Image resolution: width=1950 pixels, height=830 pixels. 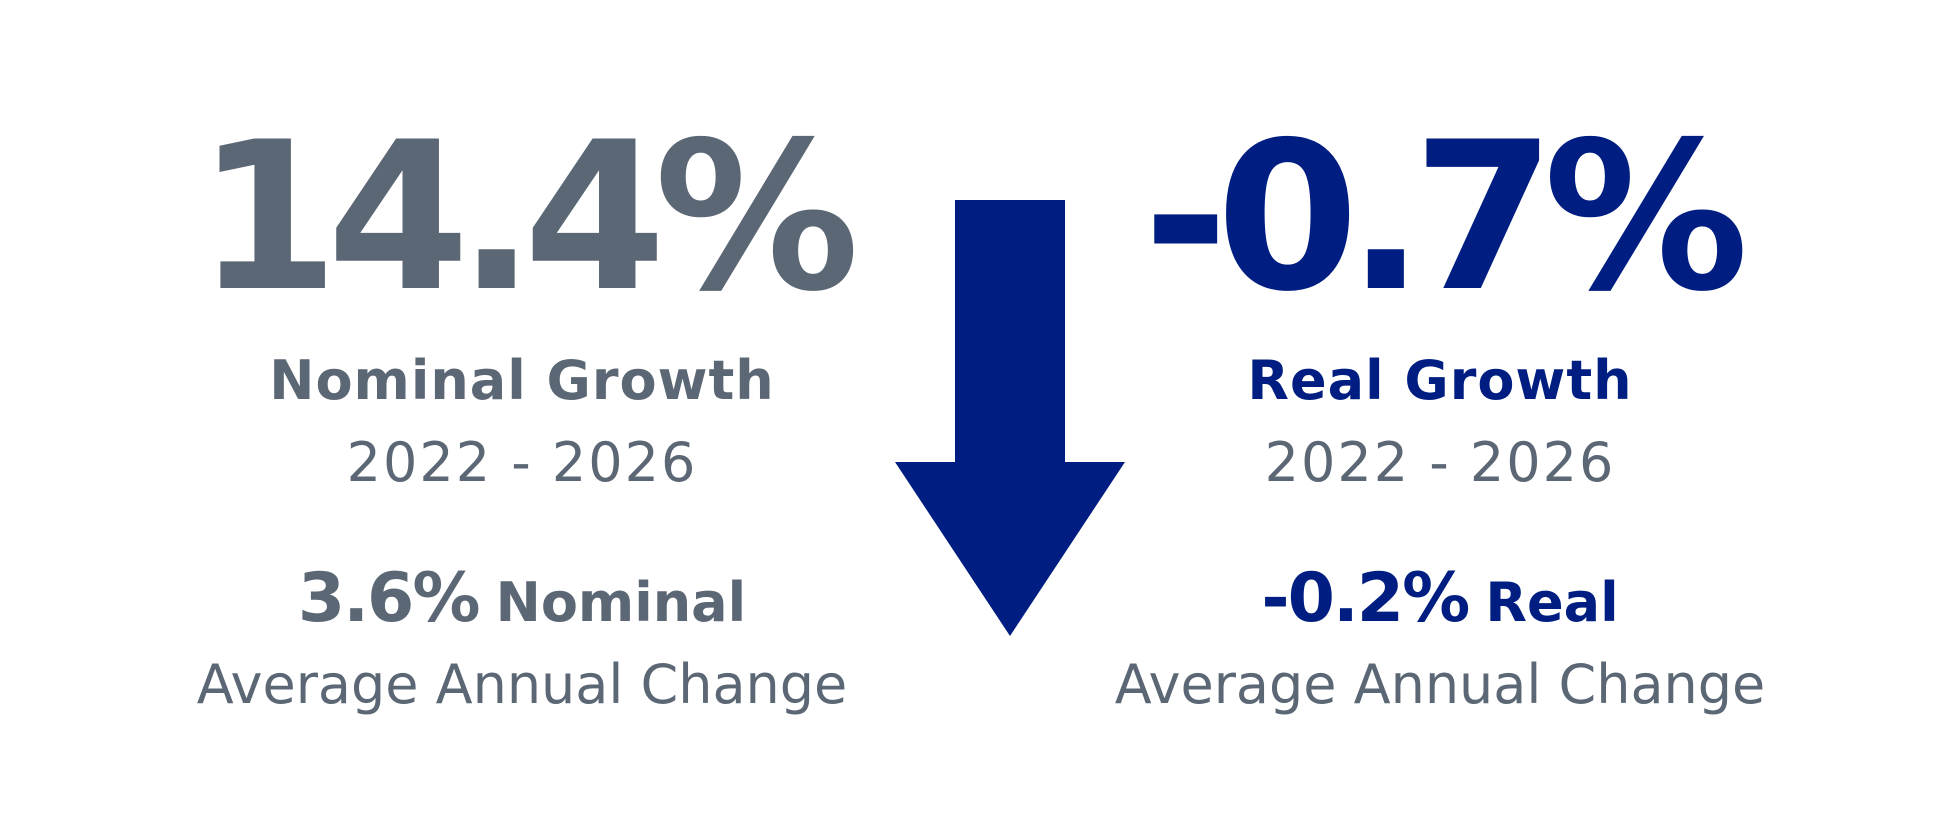 I want to click on nominal-average-caption: Average Annual Change, so click(x=522, y=684).